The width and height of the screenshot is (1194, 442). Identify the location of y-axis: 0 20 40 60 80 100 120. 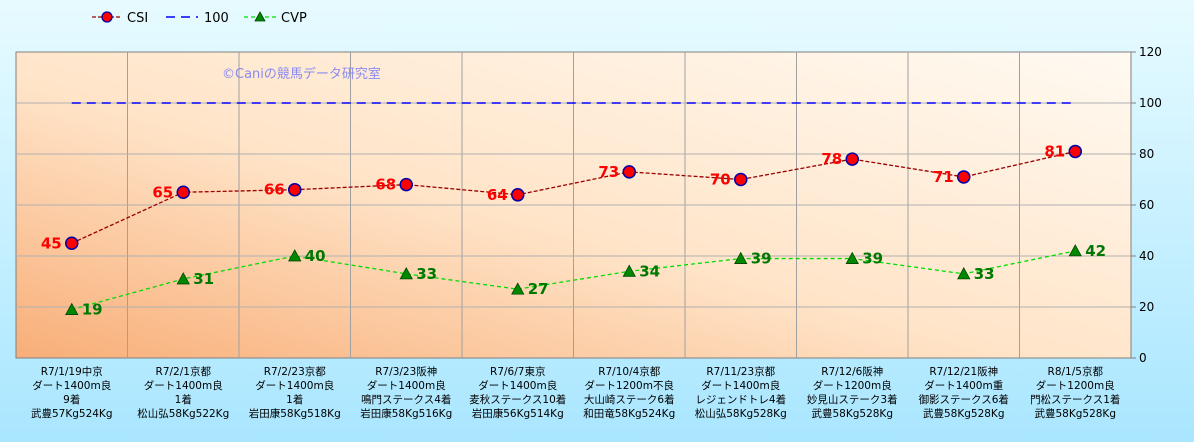
(1146, 205).